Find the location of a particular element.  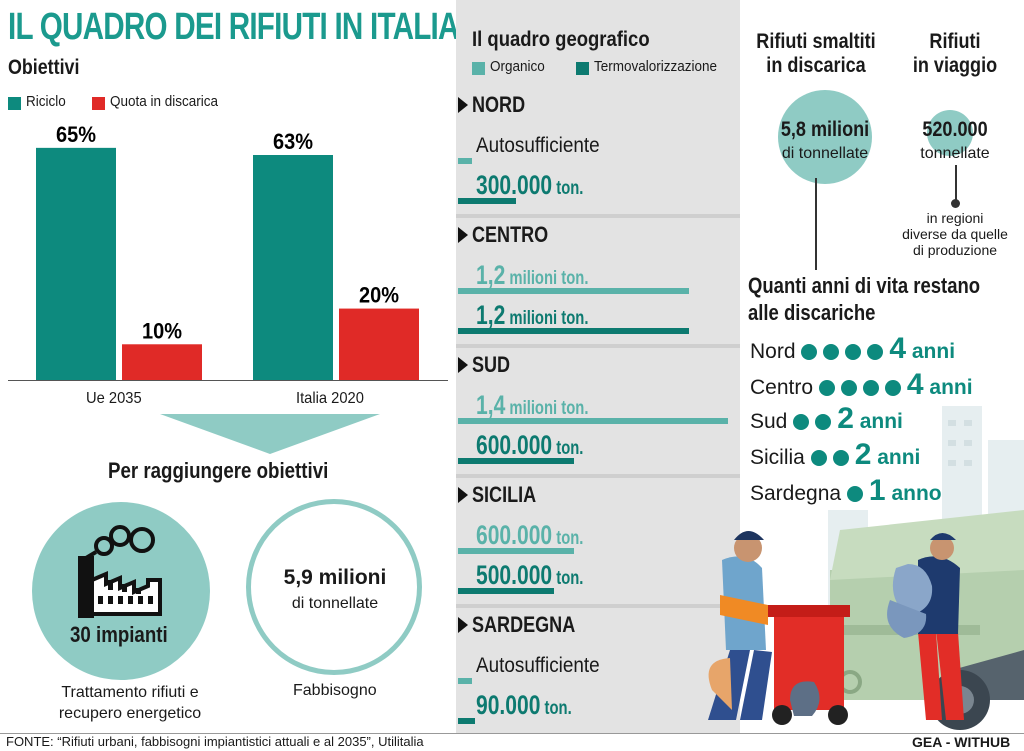

bar-value-label: 10% is located at coordinates (162, 330).